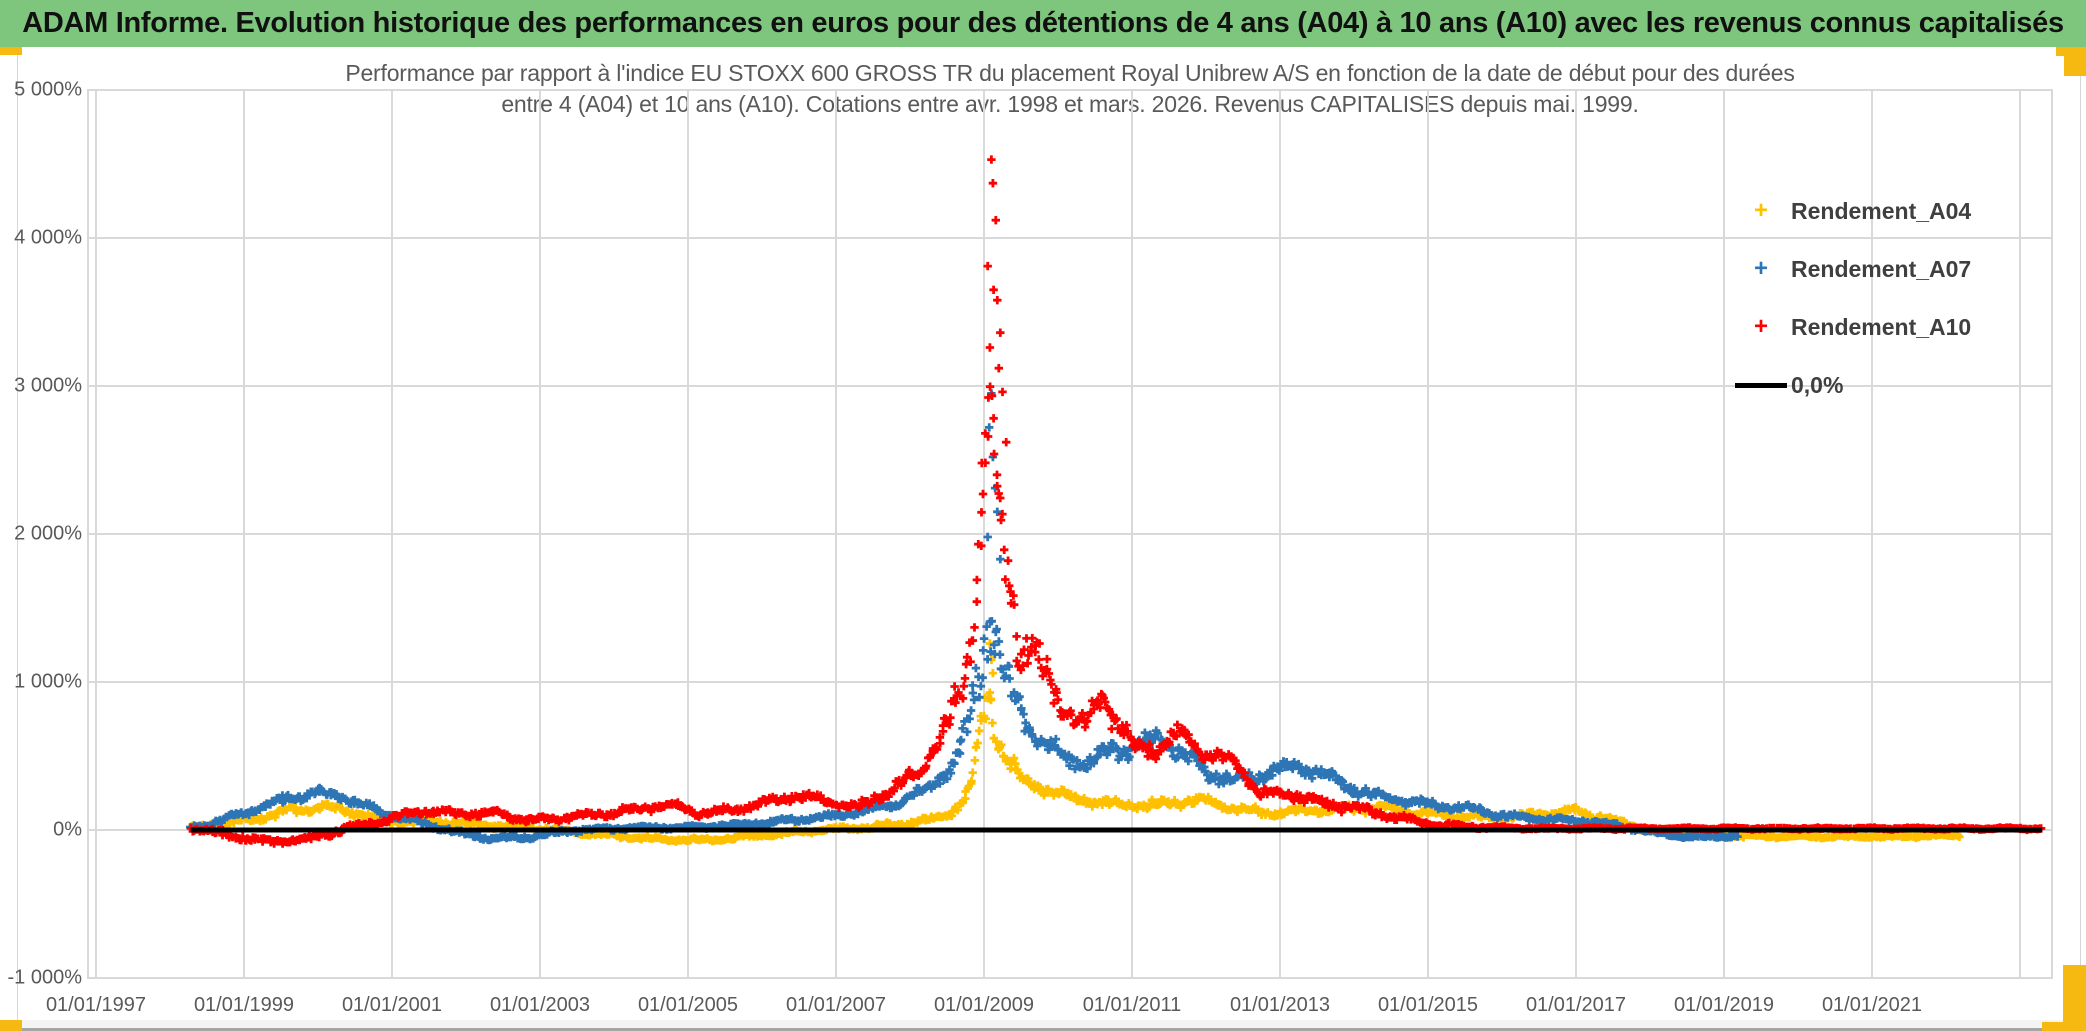  Describe the element at coordinates (96, 1005) in the screenshot. I see `x-axis-tick-label: 01/01/1997` at that location.